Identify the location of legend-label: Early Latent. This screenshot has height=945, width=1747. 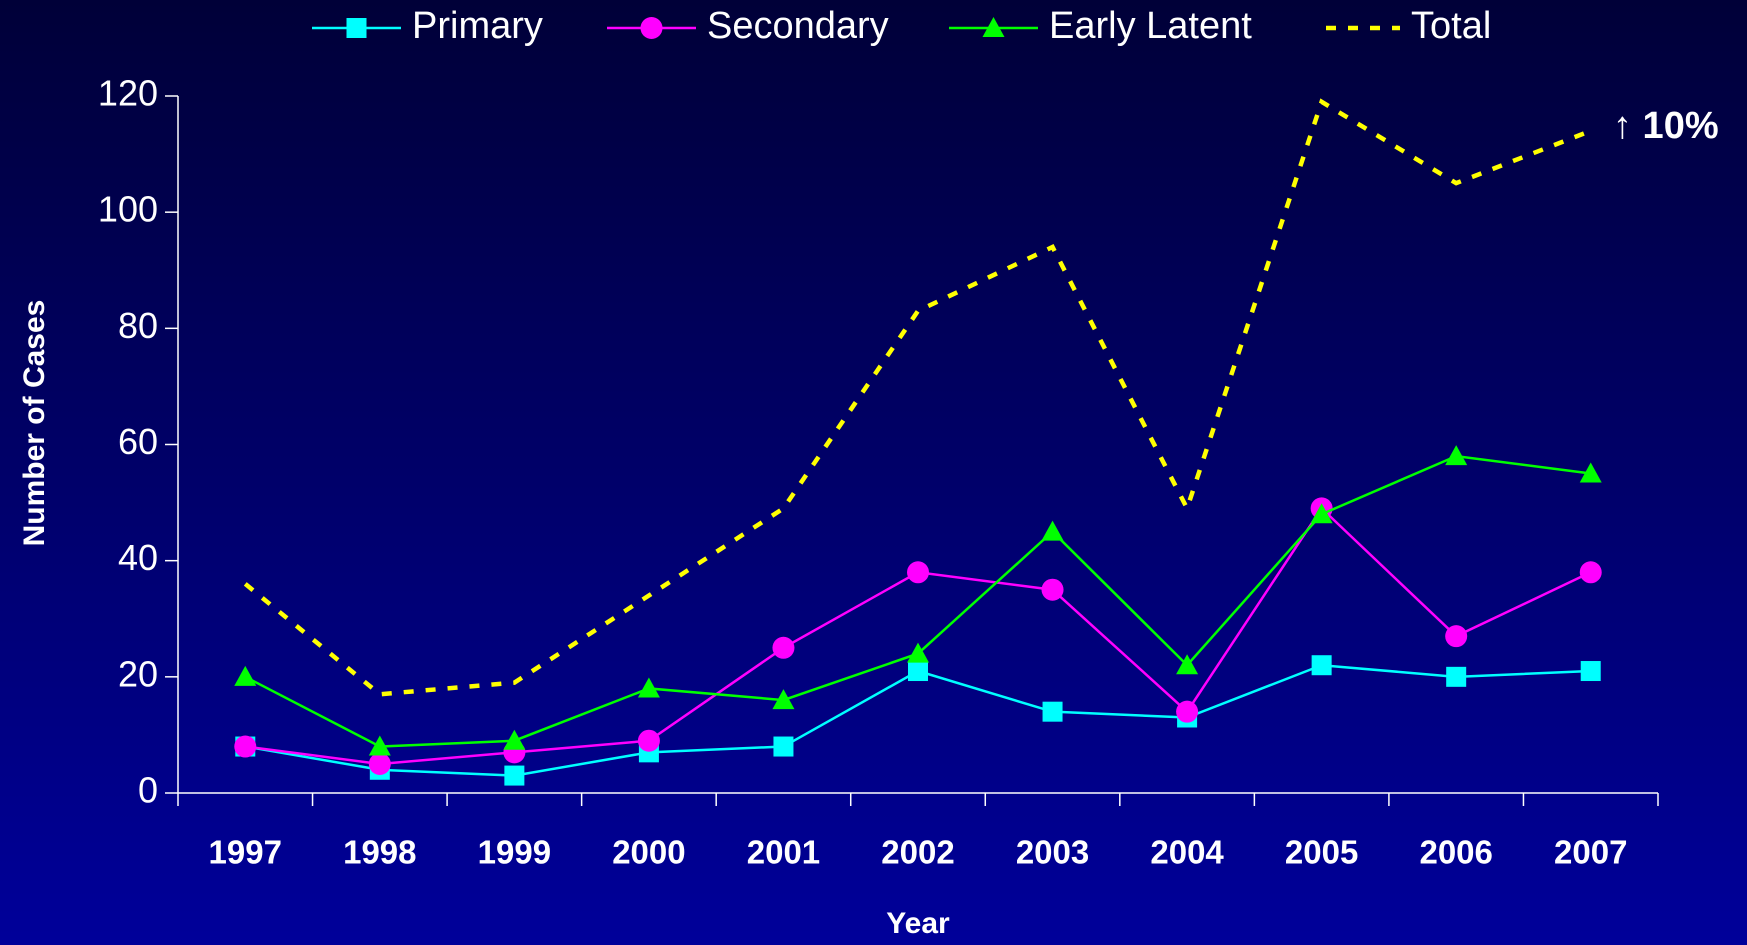
(1150, 26).